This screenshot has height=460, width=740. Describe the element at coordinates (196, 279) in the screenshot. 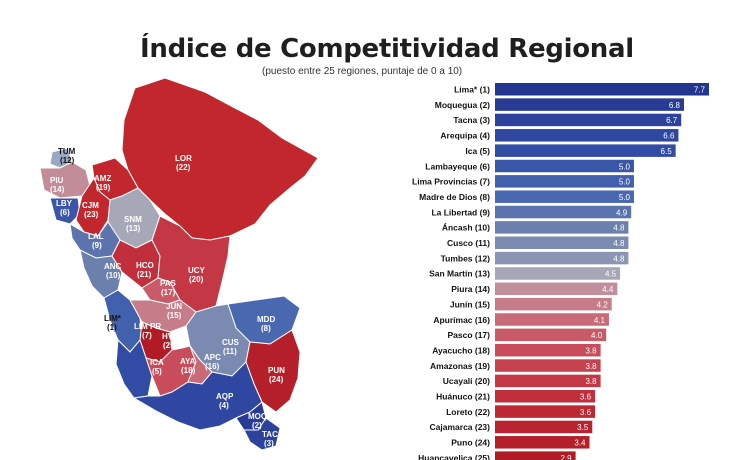

I see `label-ucy-rank: (20)` at that location.